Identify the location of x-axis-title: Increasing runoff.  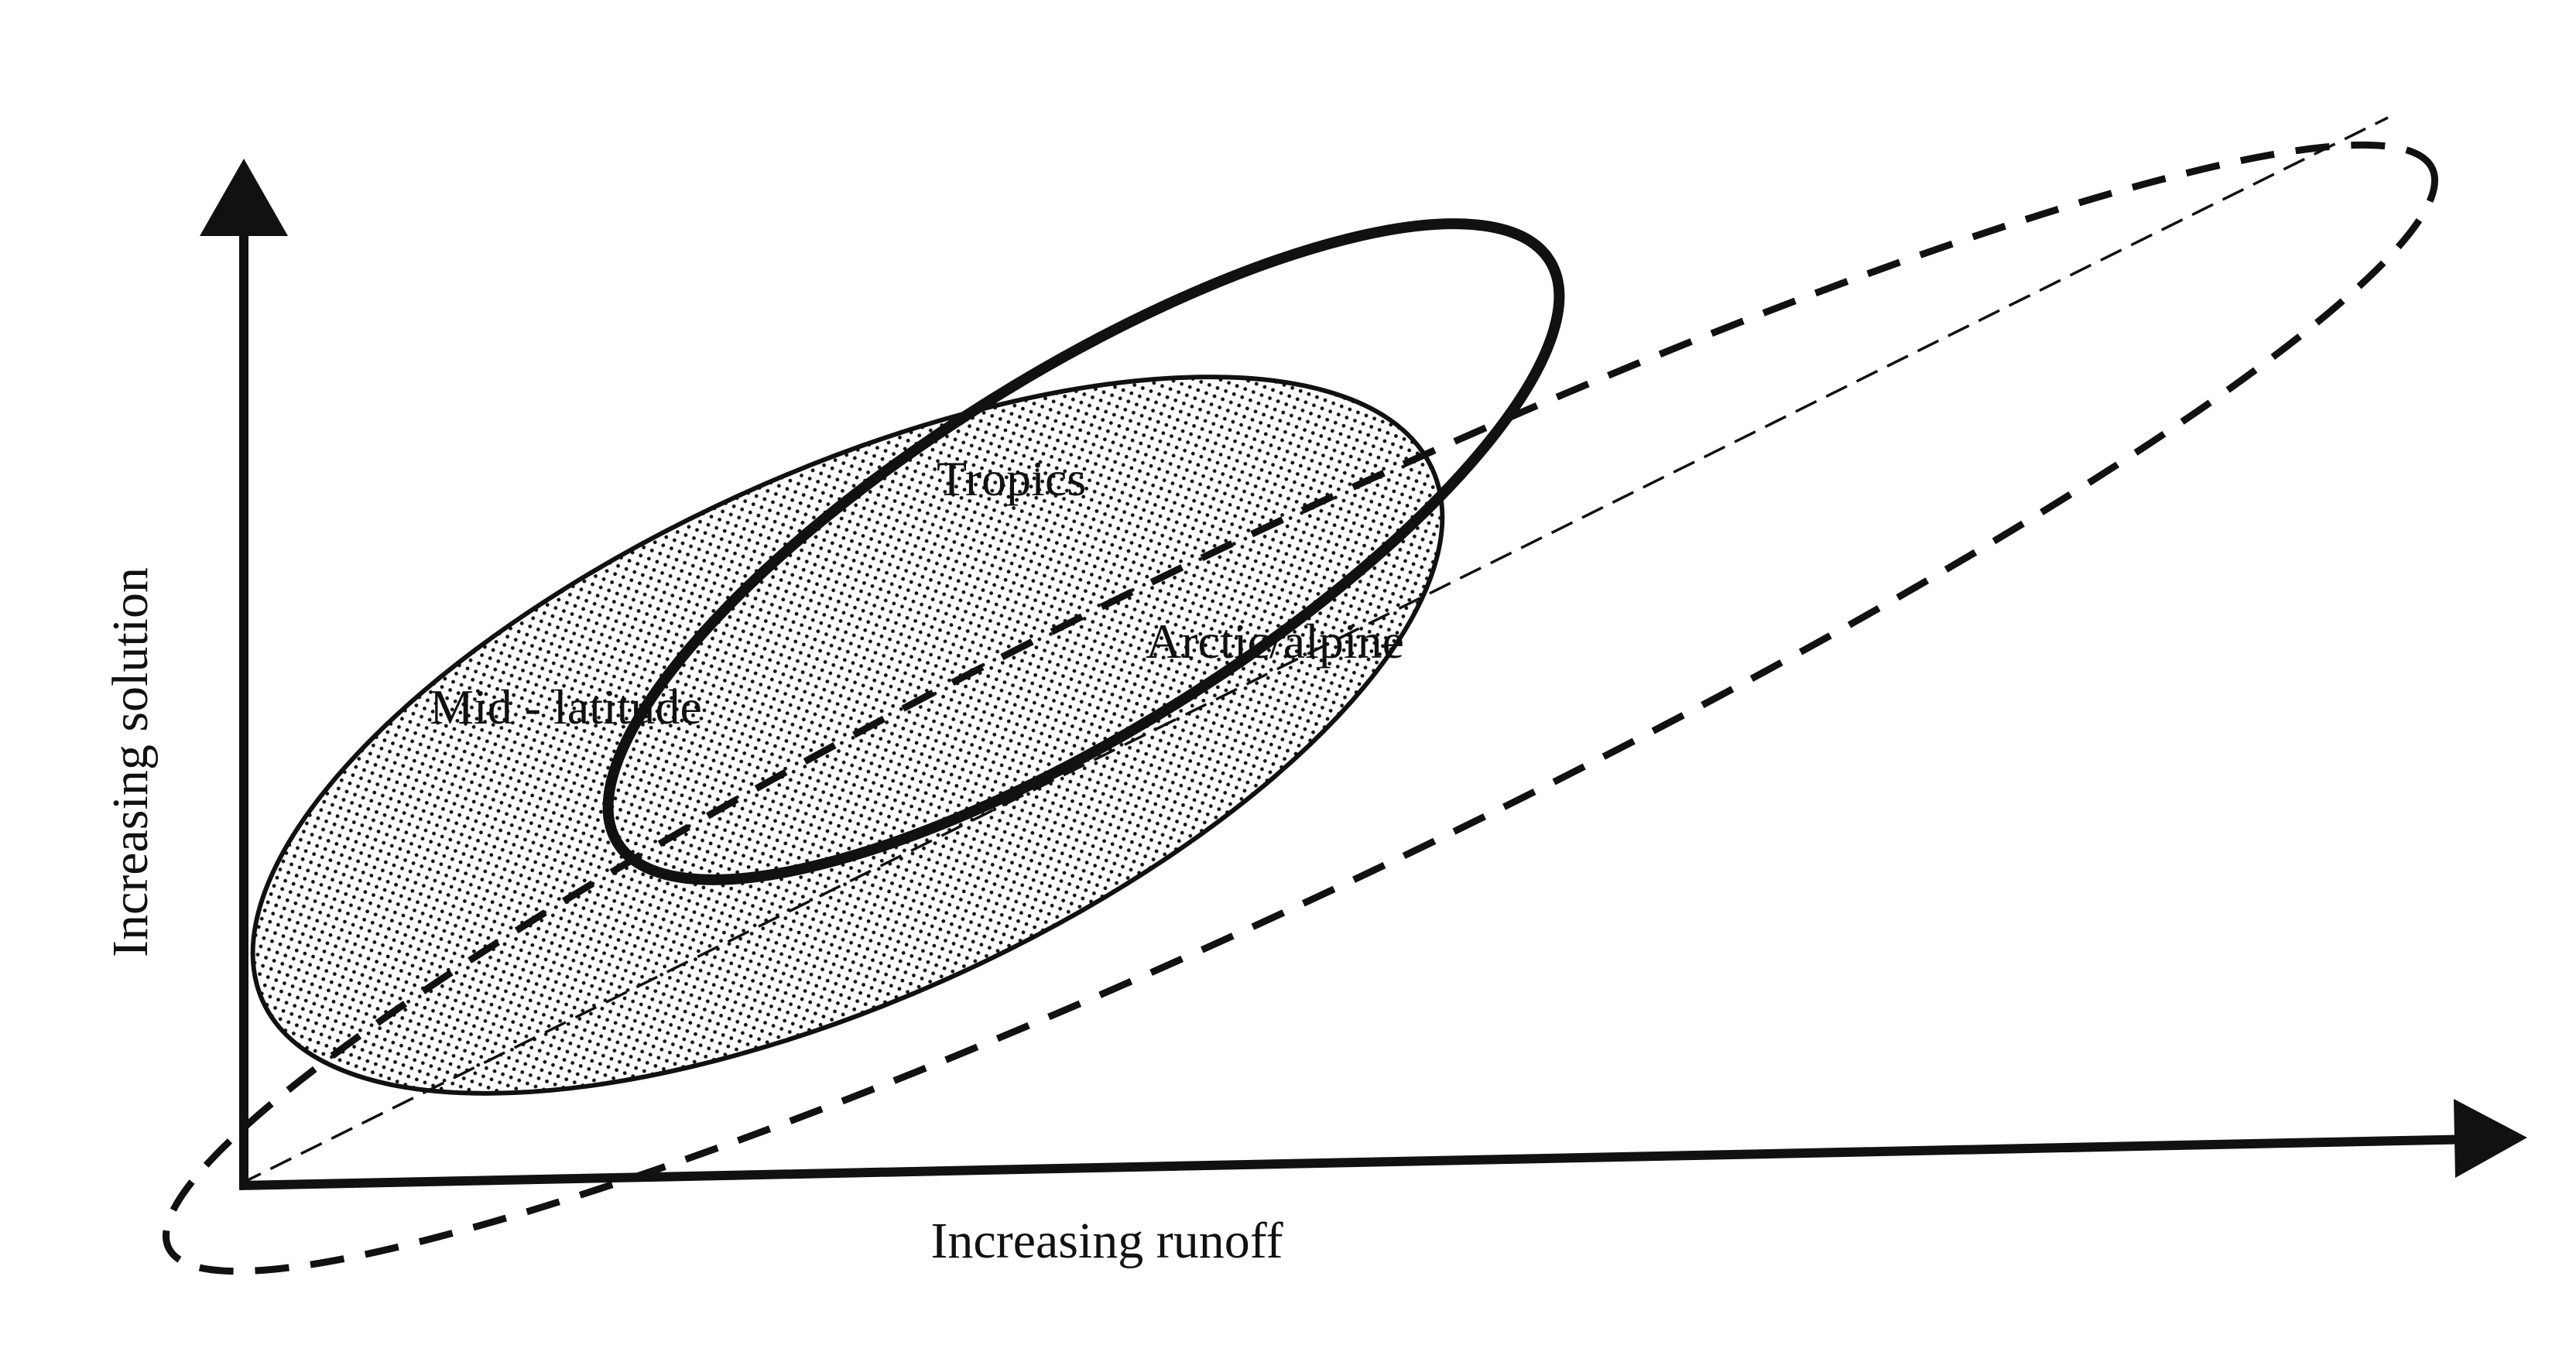
(1106, 1241).